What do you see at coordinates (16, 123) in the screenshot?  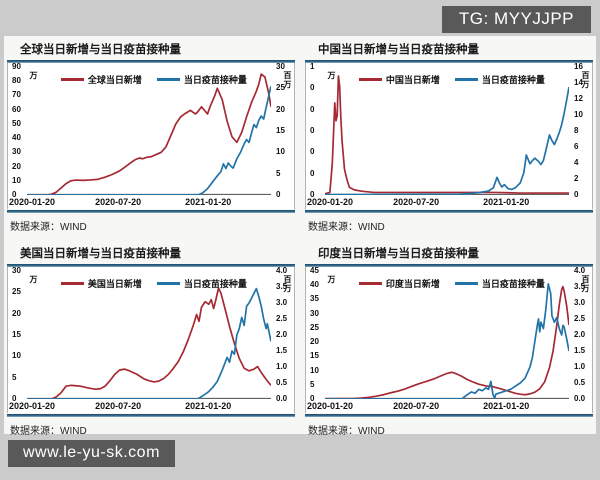 I see `y-axis-tick-label: 50` at bounding box center [16, 123].